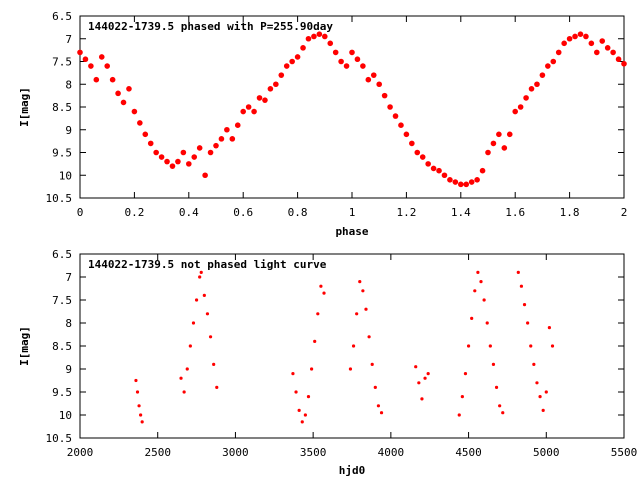  I want to click on x-tick-label: 1.6, so click(515, 212).